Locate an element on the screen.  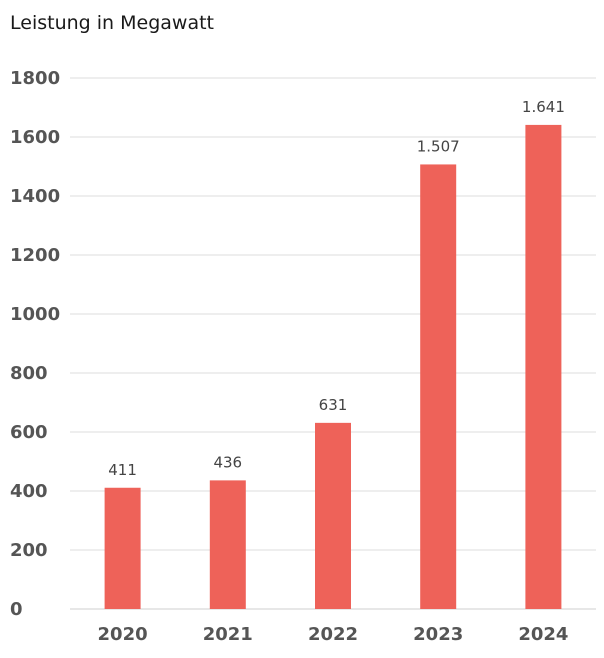
y-tick-label: 0 is located at coordinates (16, 609).